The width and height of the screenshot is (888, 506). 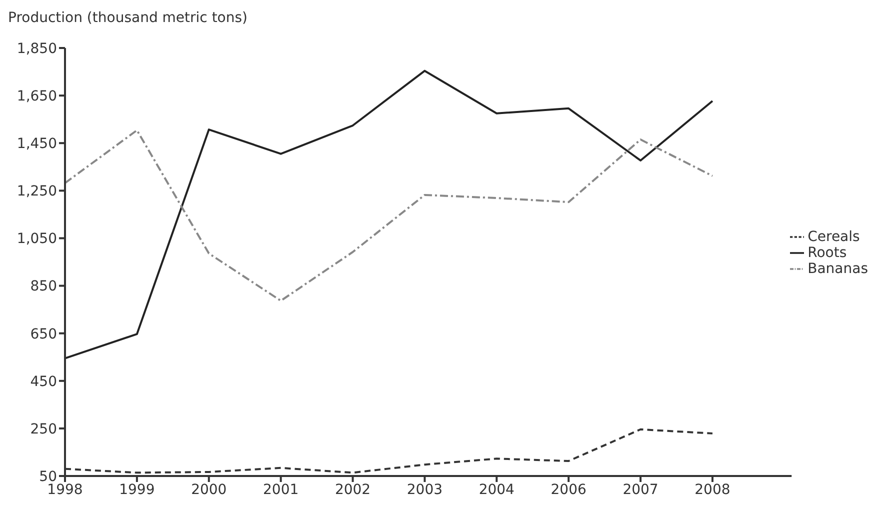 I want to click on y-tick-label: 250, so click(x=43, y=429).